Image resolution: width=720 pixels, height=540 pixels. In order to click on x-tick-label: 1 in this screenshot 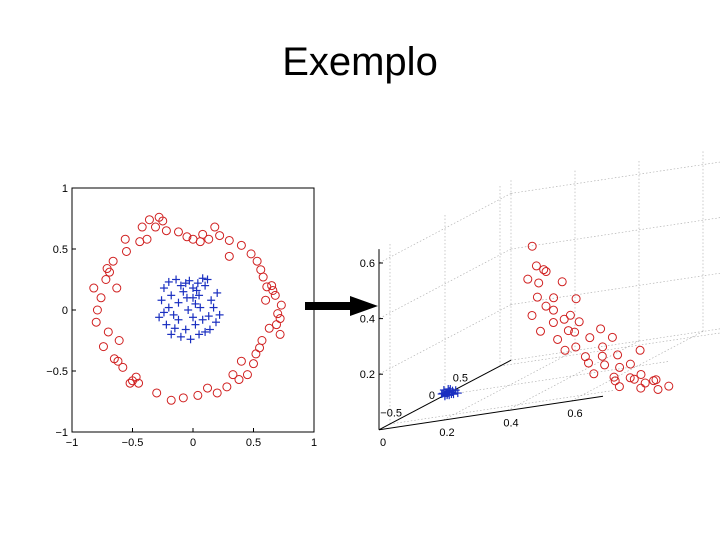, I will do `click(314, 443)`.